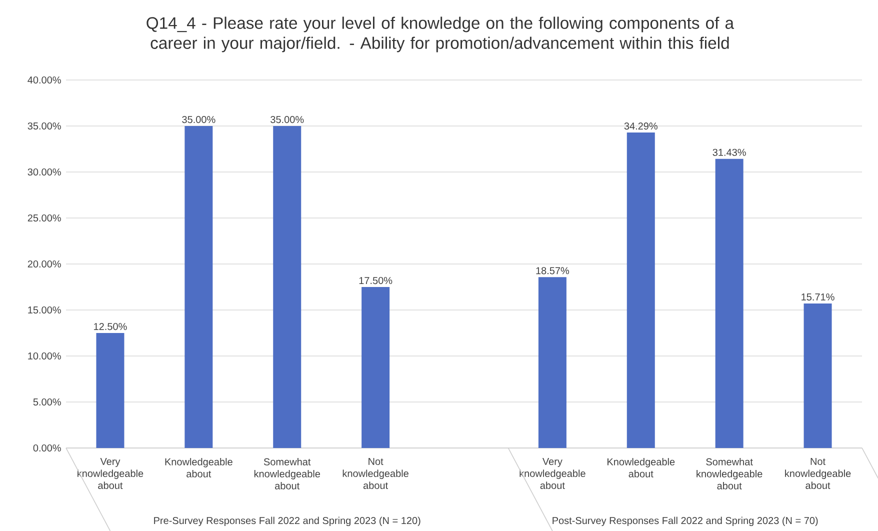  I want to click on text: Post-Survey Responses Fall 2022 and Spring 2023 (N = 70), so click(685, 521).